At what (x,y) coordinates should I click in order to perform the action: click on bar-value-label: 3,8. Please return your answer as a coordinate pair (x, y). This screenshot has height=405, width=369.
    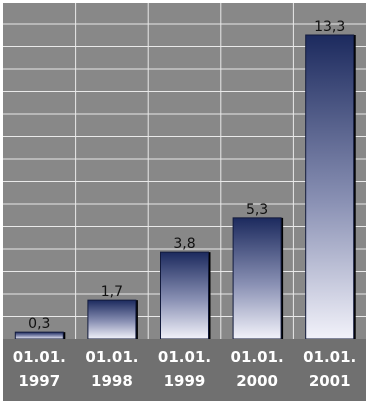
    Looking at the image, I should click on (184, 244).